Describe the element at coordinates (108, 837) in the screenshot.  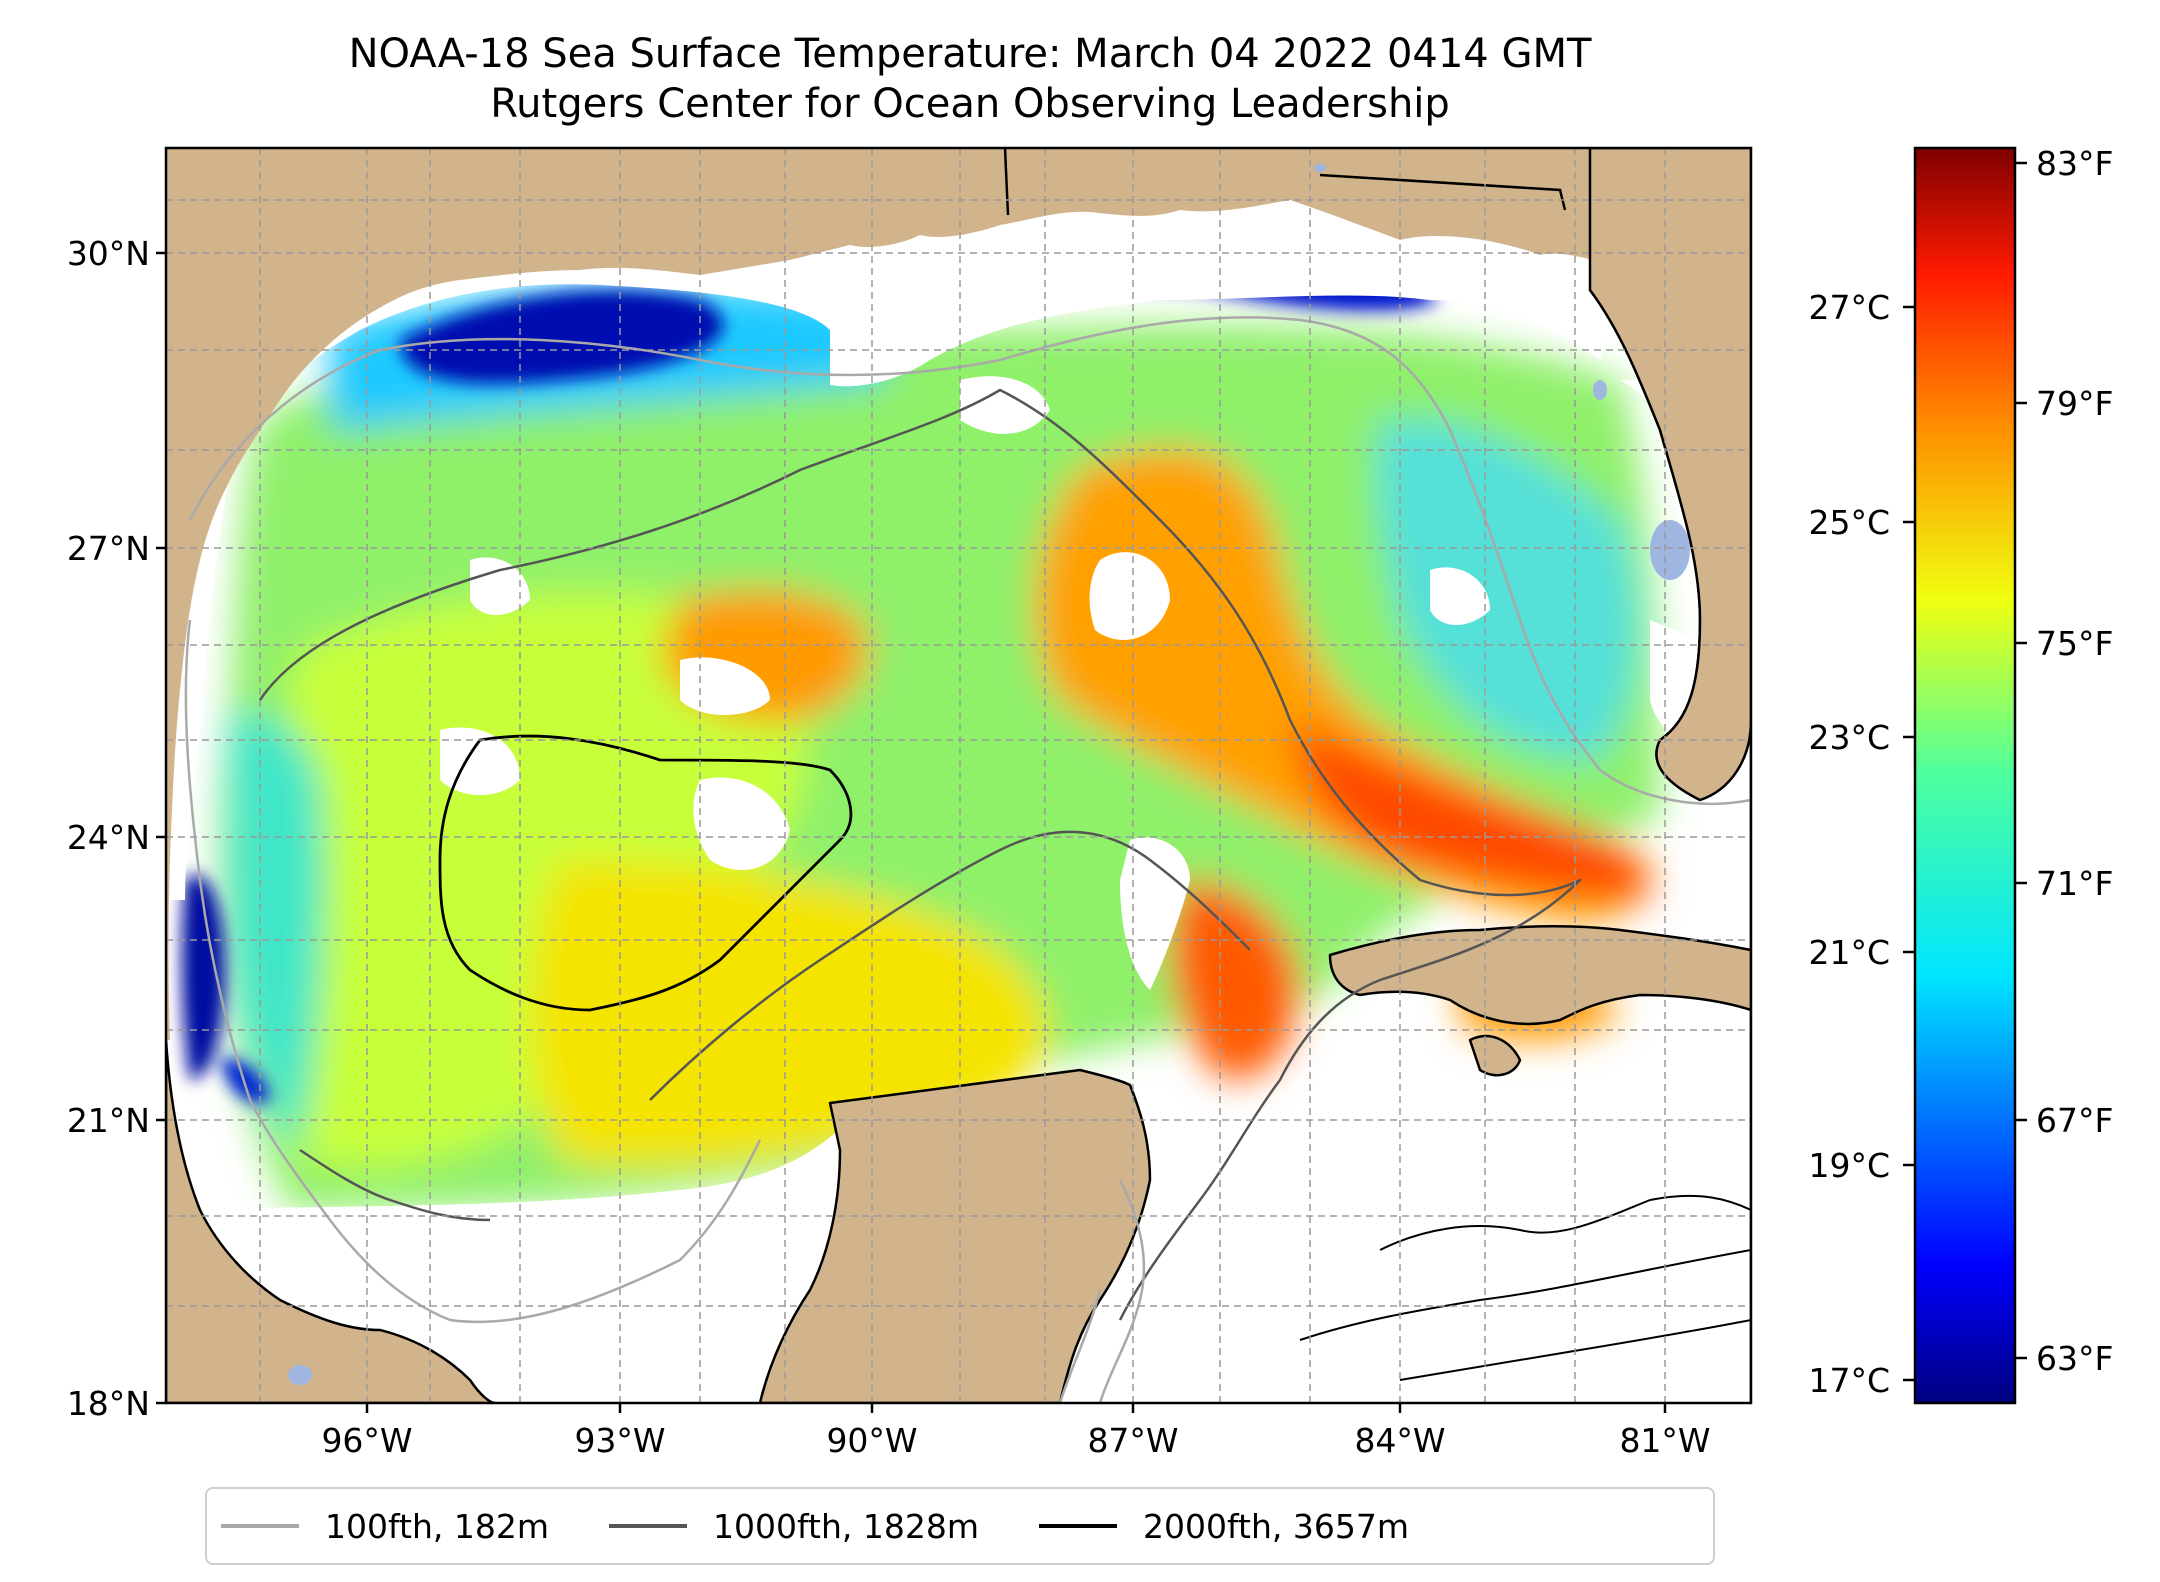
I see `lat-label: 24°N` at that location.